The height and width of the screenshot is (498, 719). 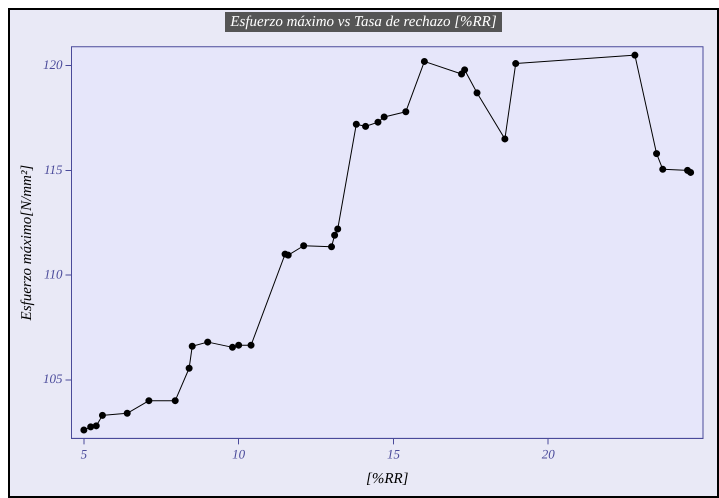 What do you see at coordinates (84, 454) in the screenshot?
I see `x-tick-label: 5` at bounding box center [84, 454].